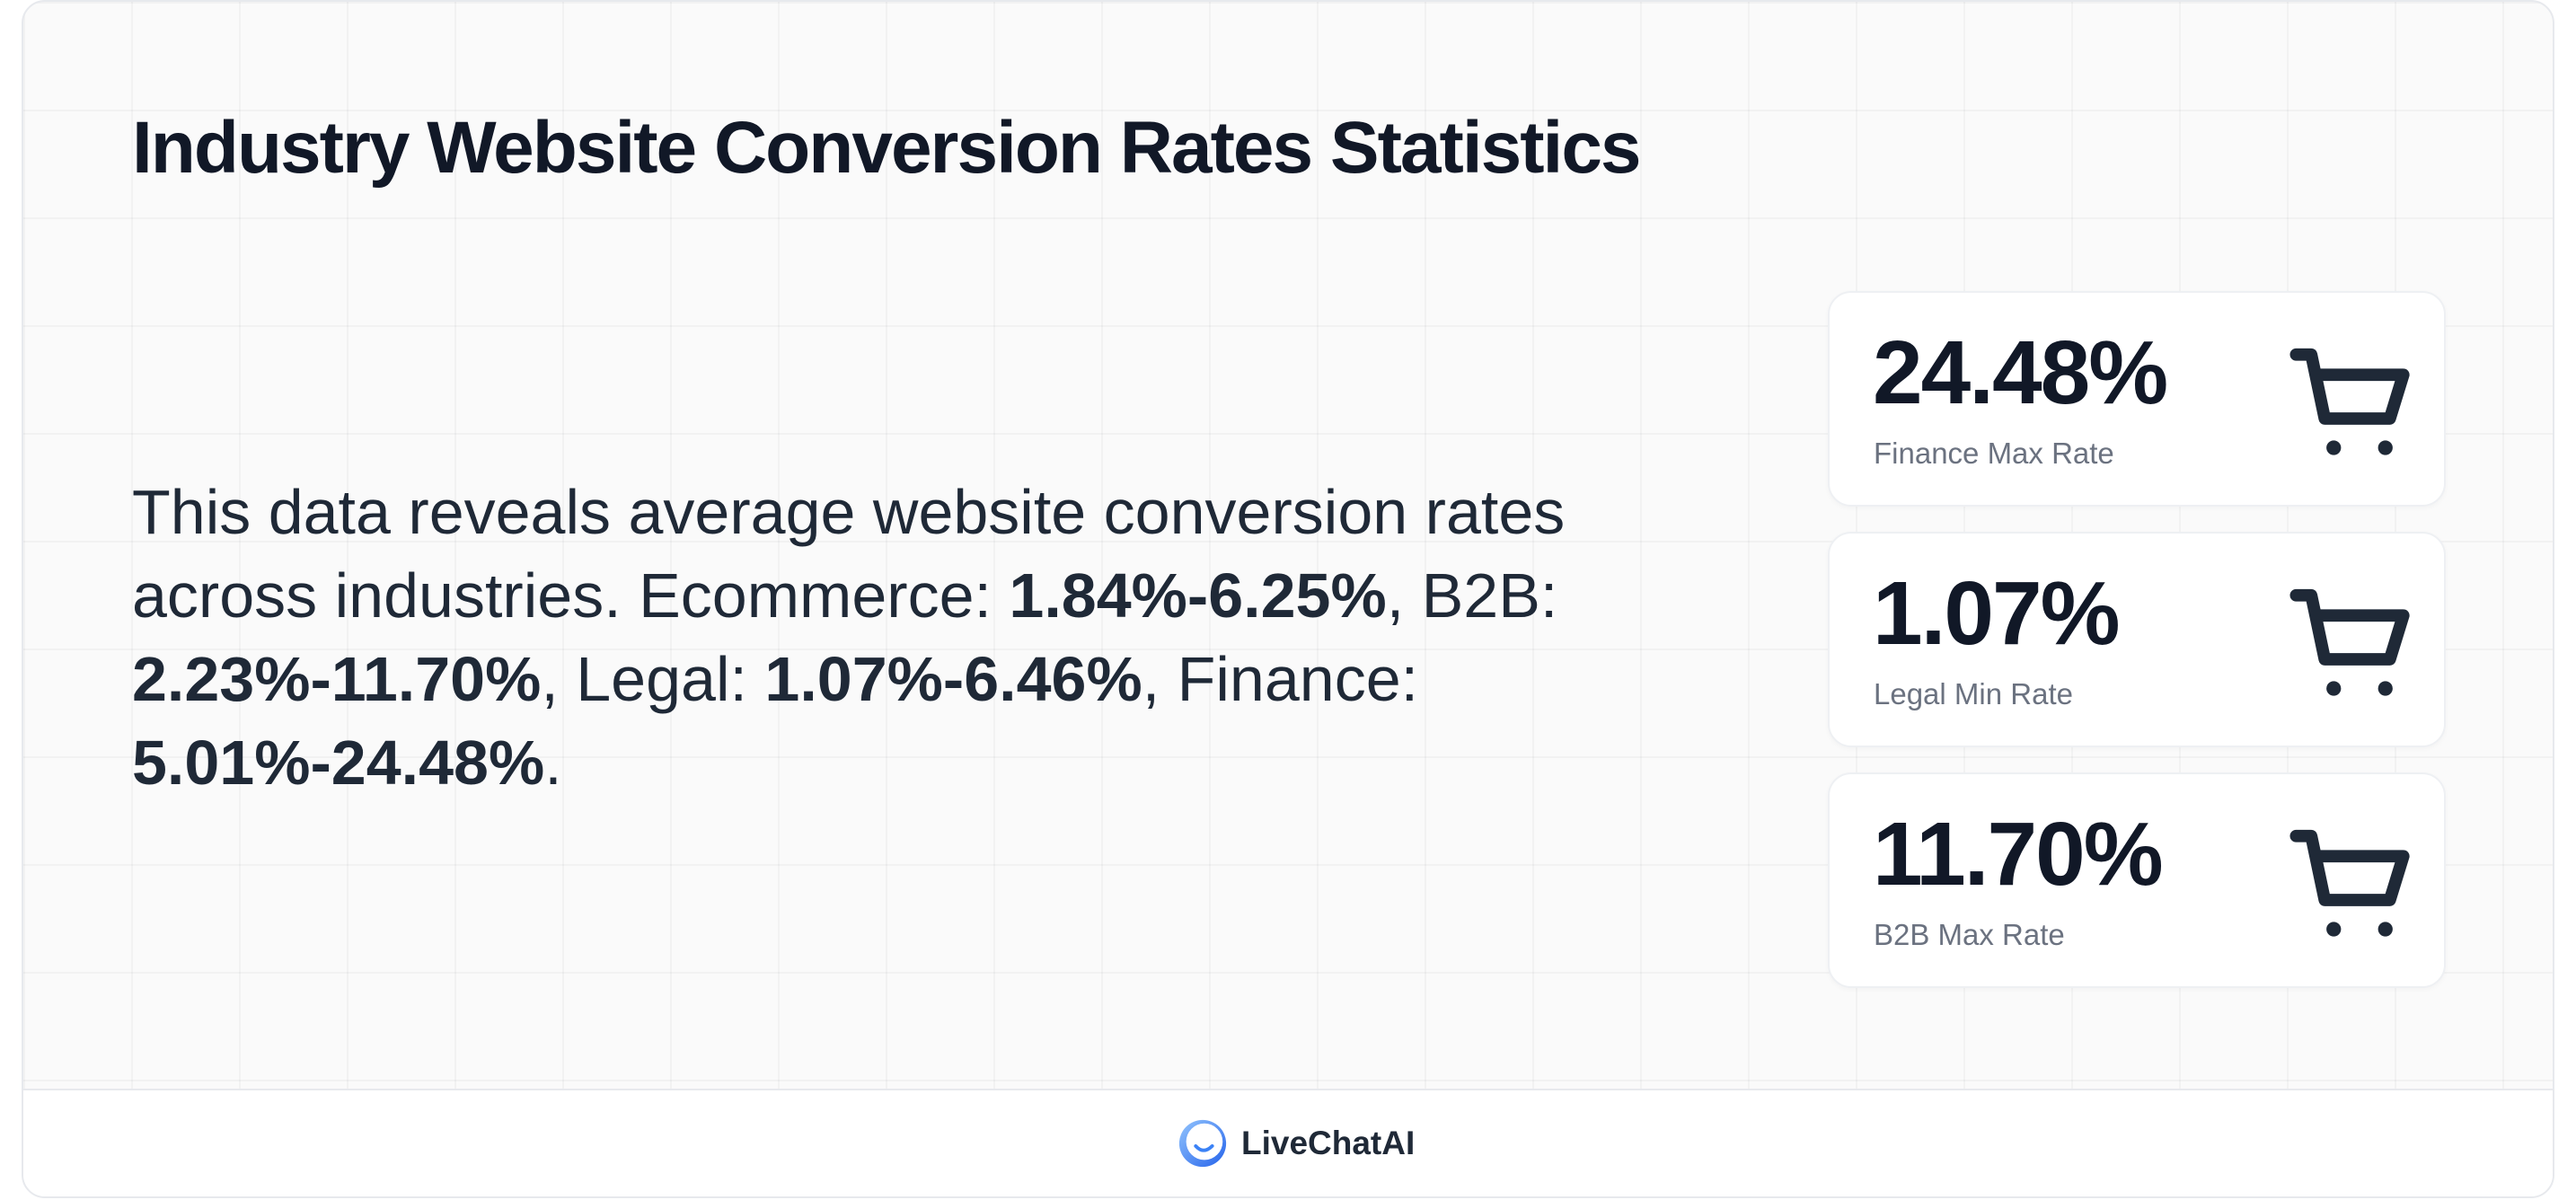 The width and height of the screenshot is (2576, 1200). I want to click on b2b-range: 2.23%-11.70%, so click(337, 679).